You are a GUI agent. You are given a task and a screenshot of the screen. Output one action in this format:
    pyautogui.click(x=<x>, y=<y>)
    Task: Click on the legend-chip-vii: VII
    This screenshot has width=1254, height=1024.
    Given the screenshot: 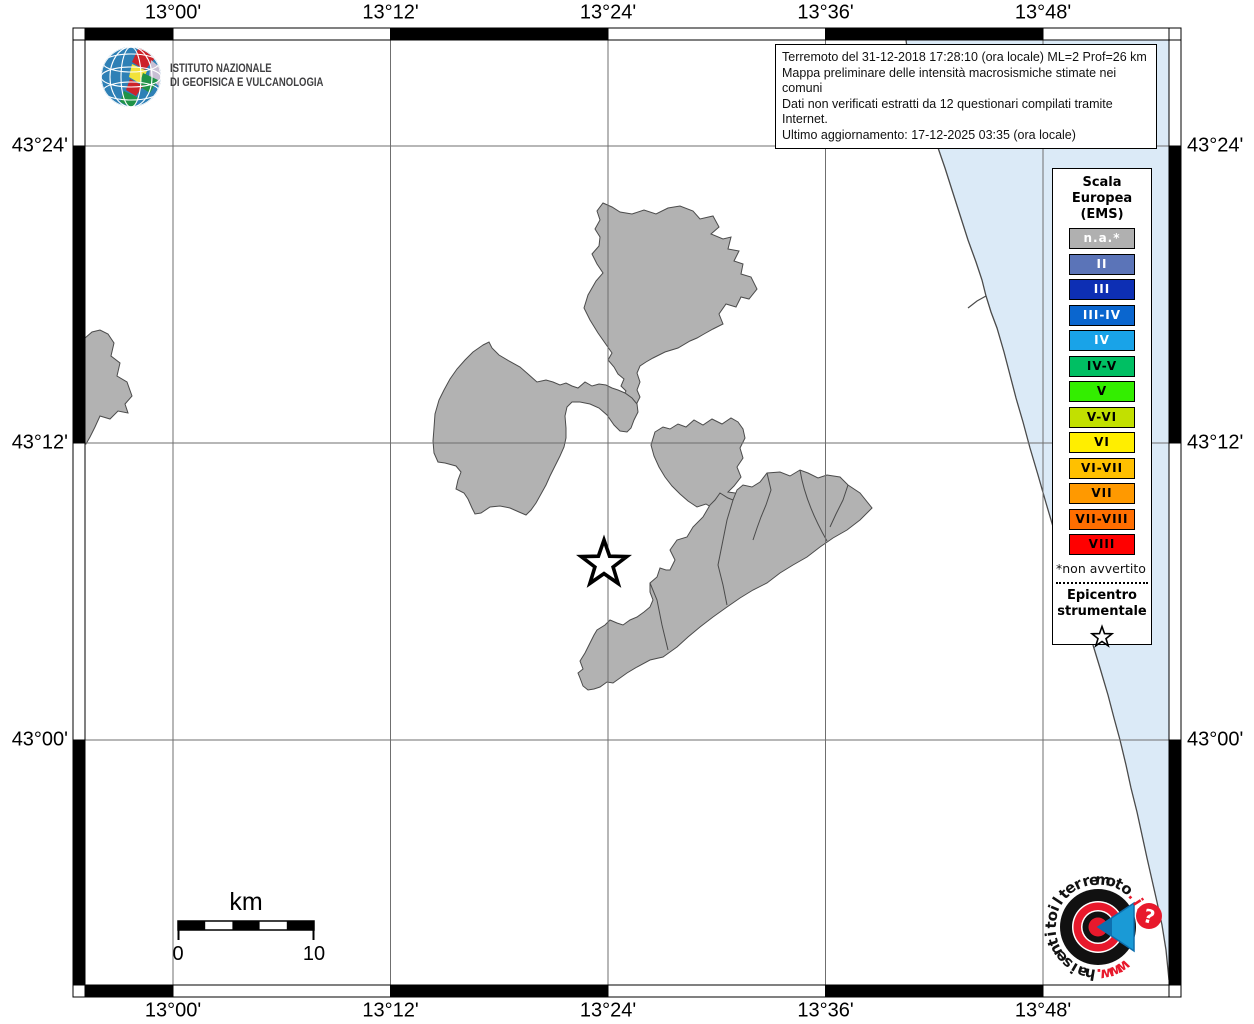 What is the action you would take?
    pyautogui.click(x=1102, y=493)
    